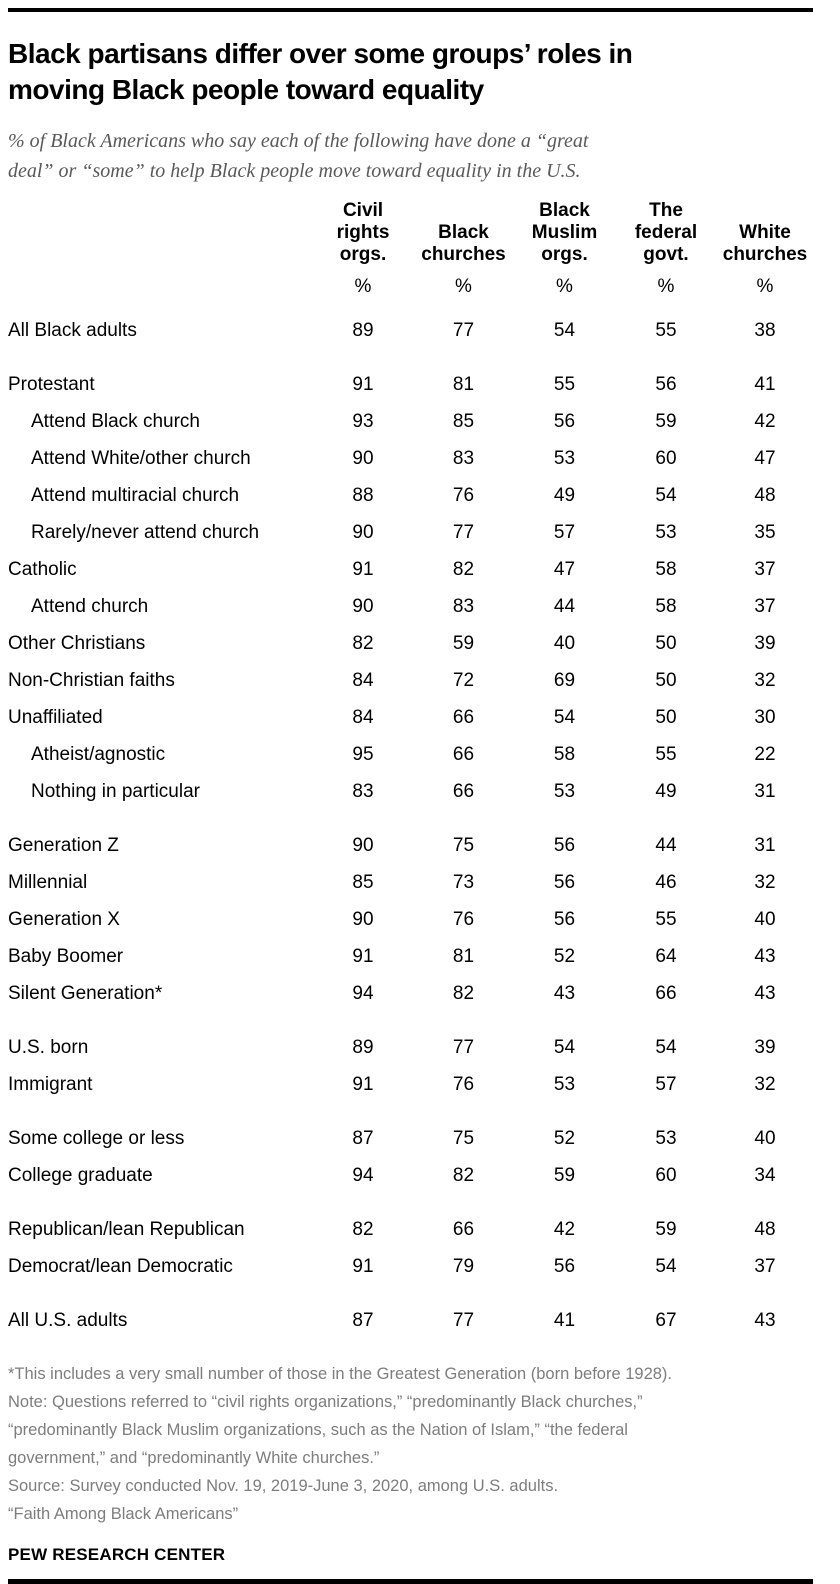 The height and width of the screenshot is (1584, 840). I want to click on row-label: Attend White/other church, so click(141, 458).